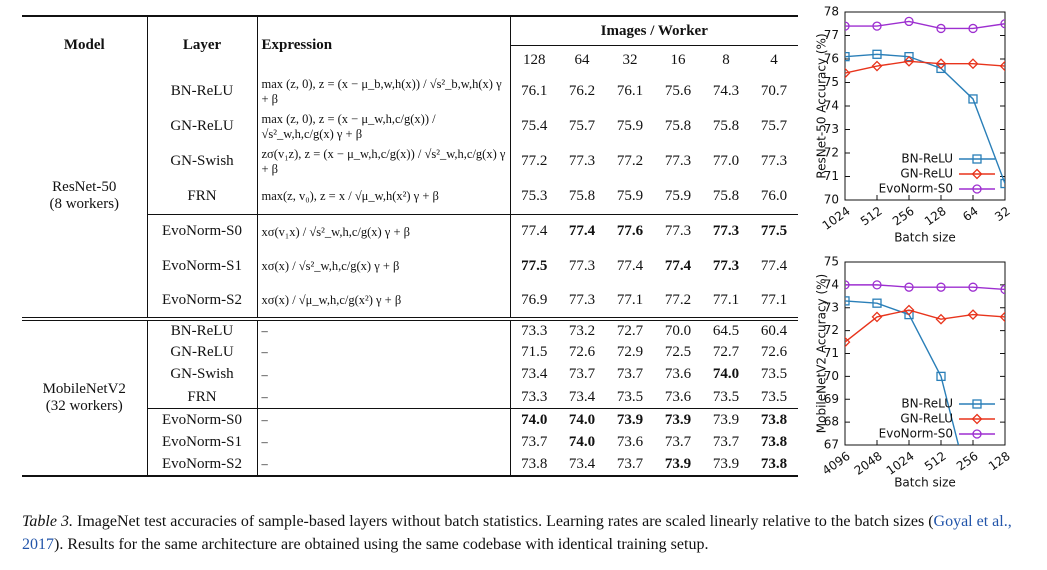 The height and width of the screenshot is (570, 1047). Describe the element at coordinates (726, 300) in the screenshot. I see `accuracy-value: 77.1` at that location.